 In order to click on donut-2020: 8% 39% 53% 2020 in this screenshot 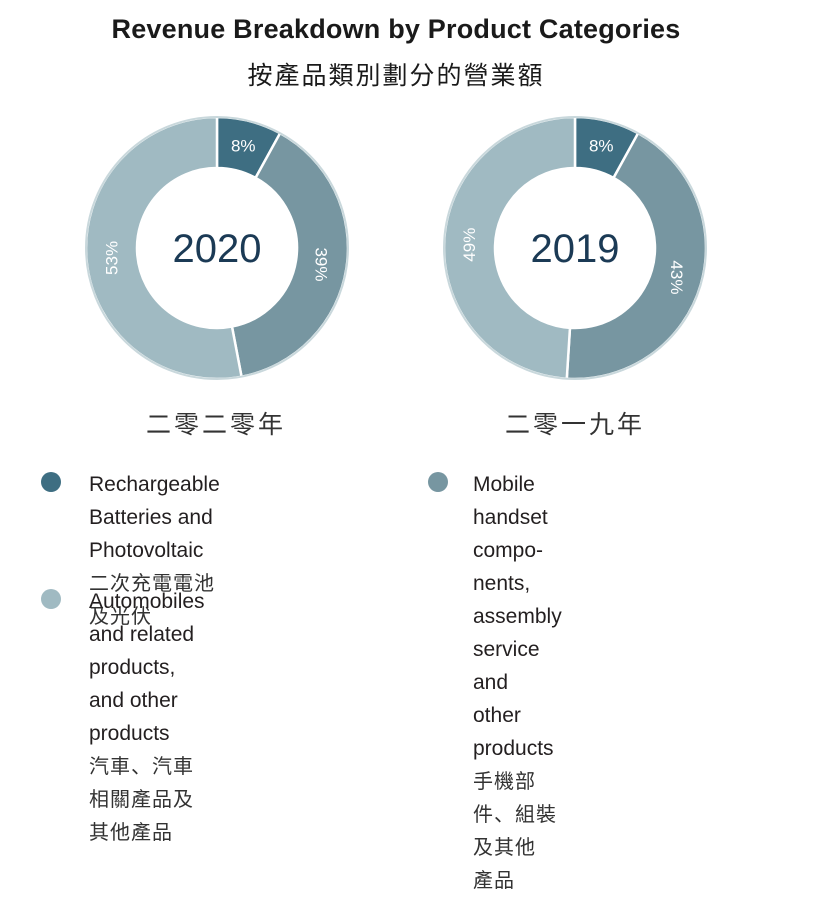, I will do `click(217, 248)`.